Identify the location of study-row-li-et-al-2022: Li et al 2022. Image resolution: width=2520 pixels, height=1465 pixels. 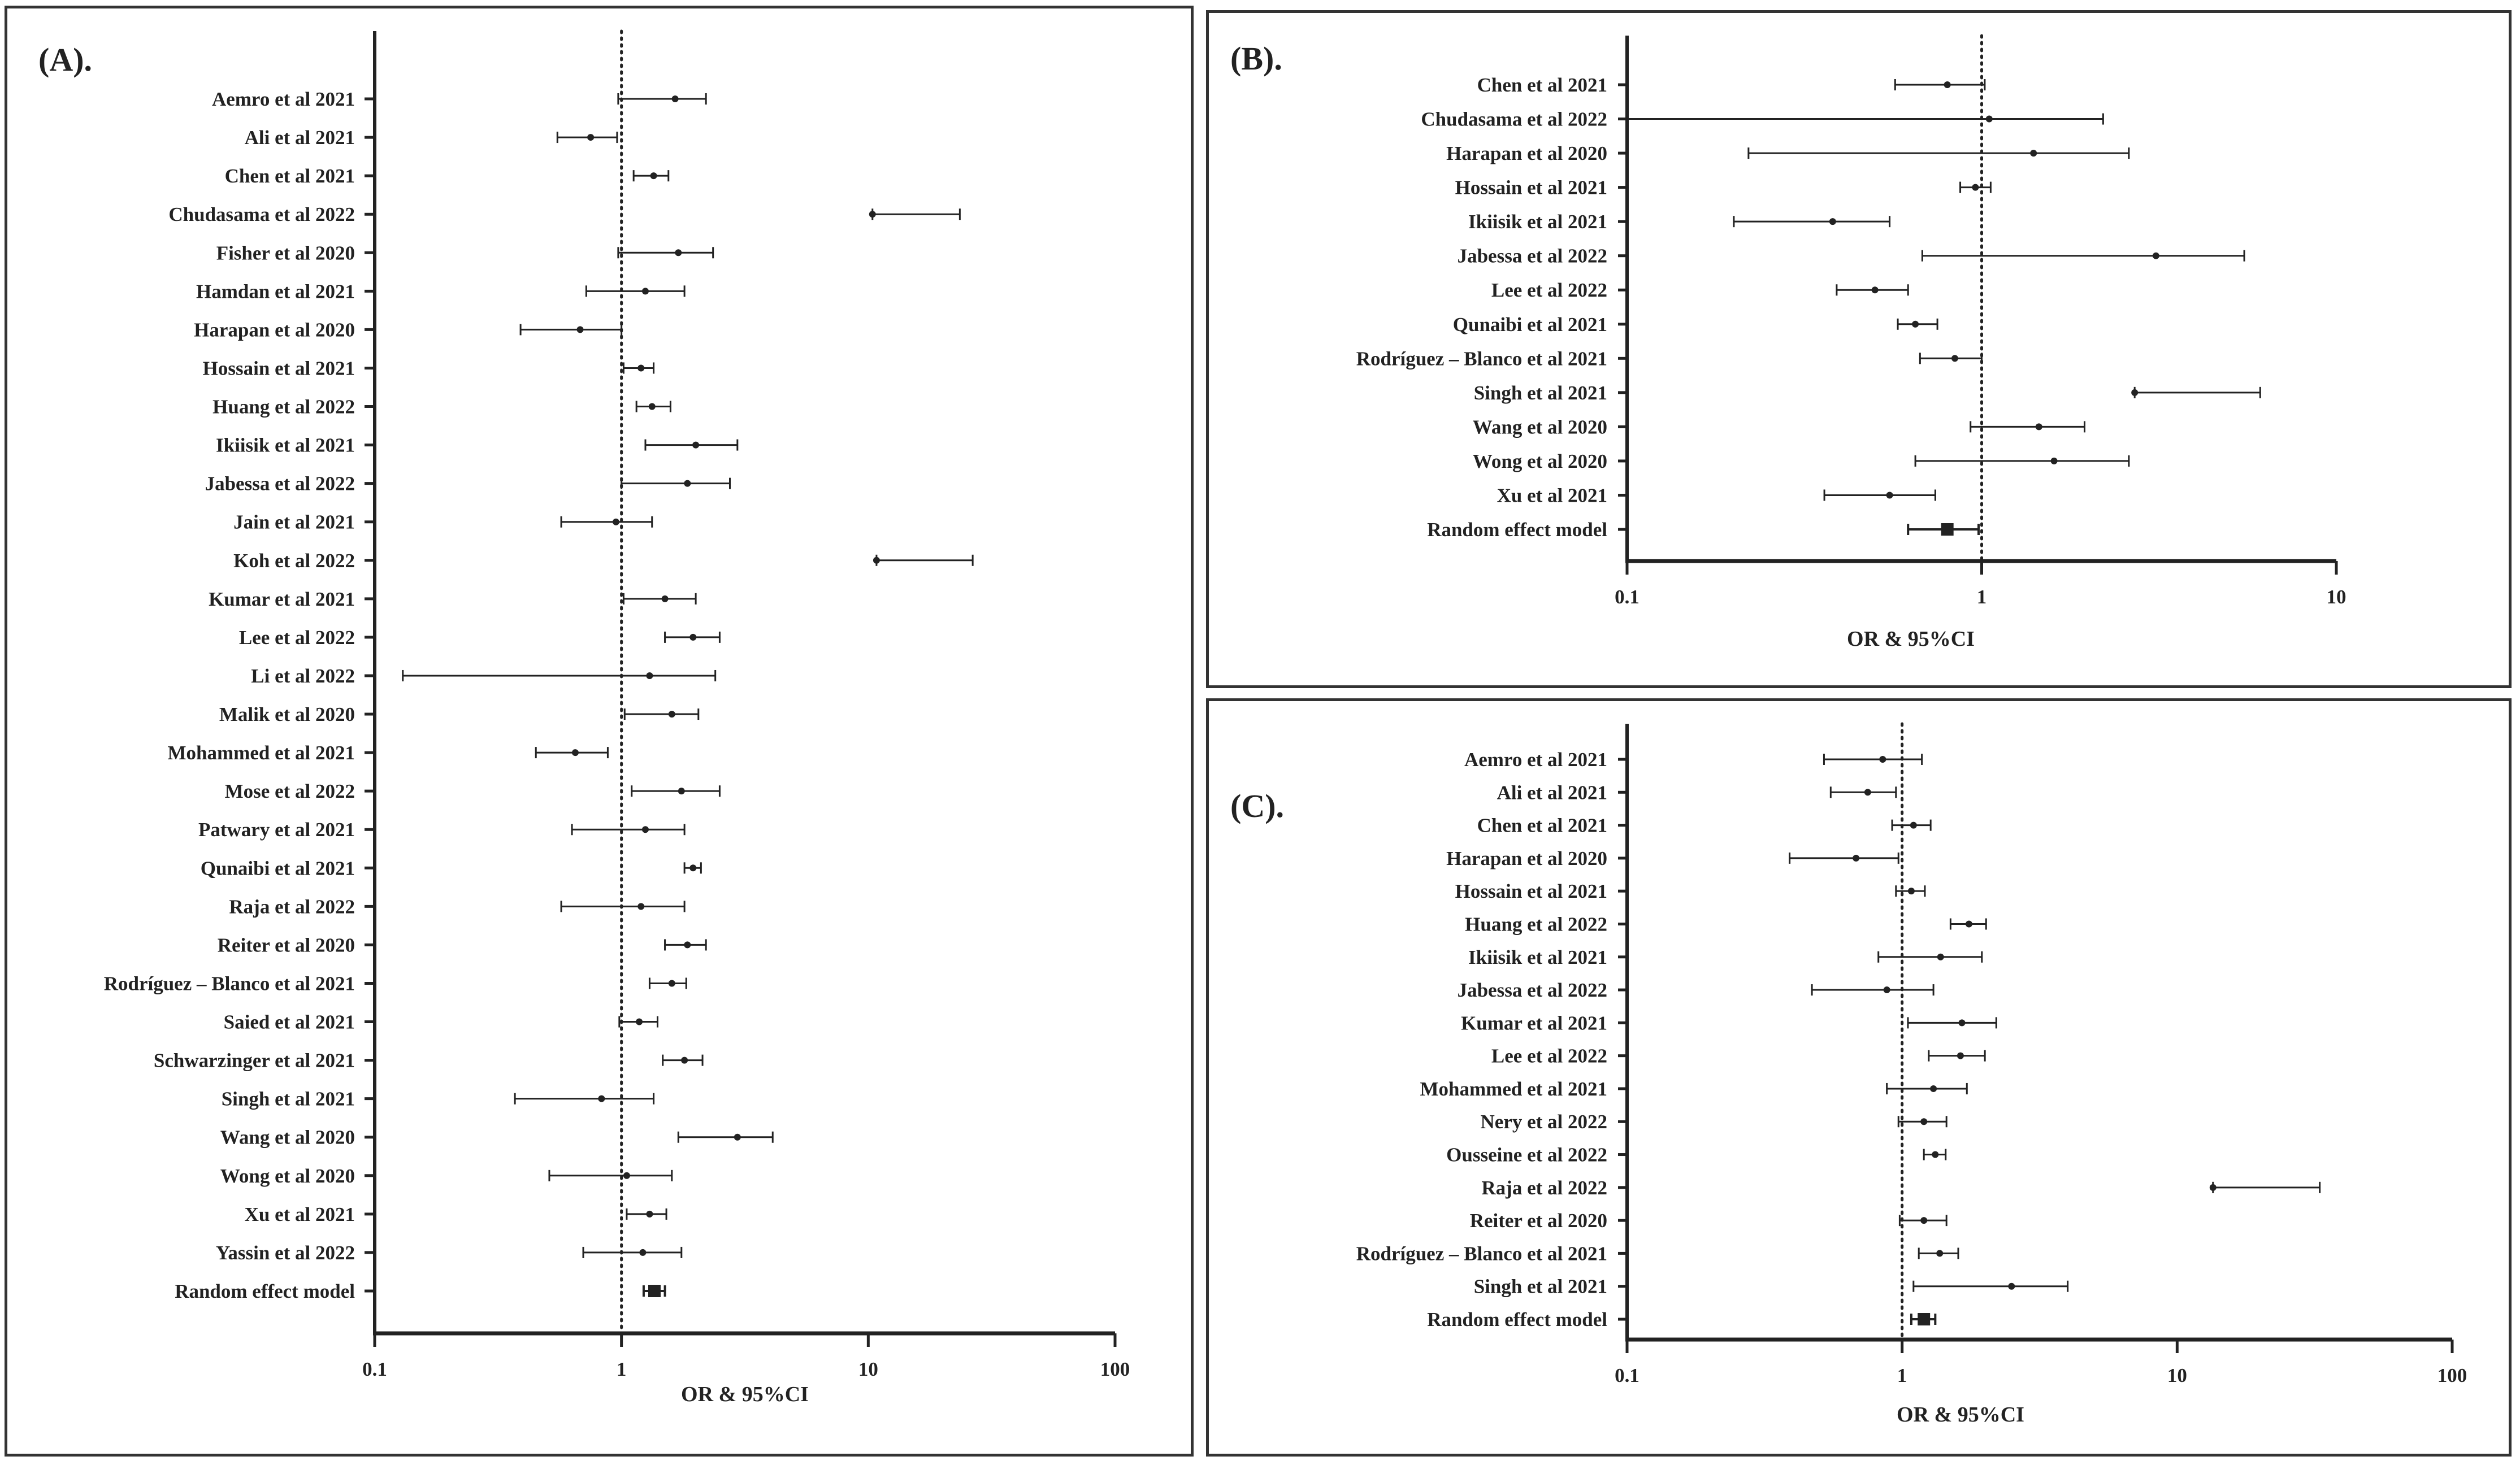
(484, 676).